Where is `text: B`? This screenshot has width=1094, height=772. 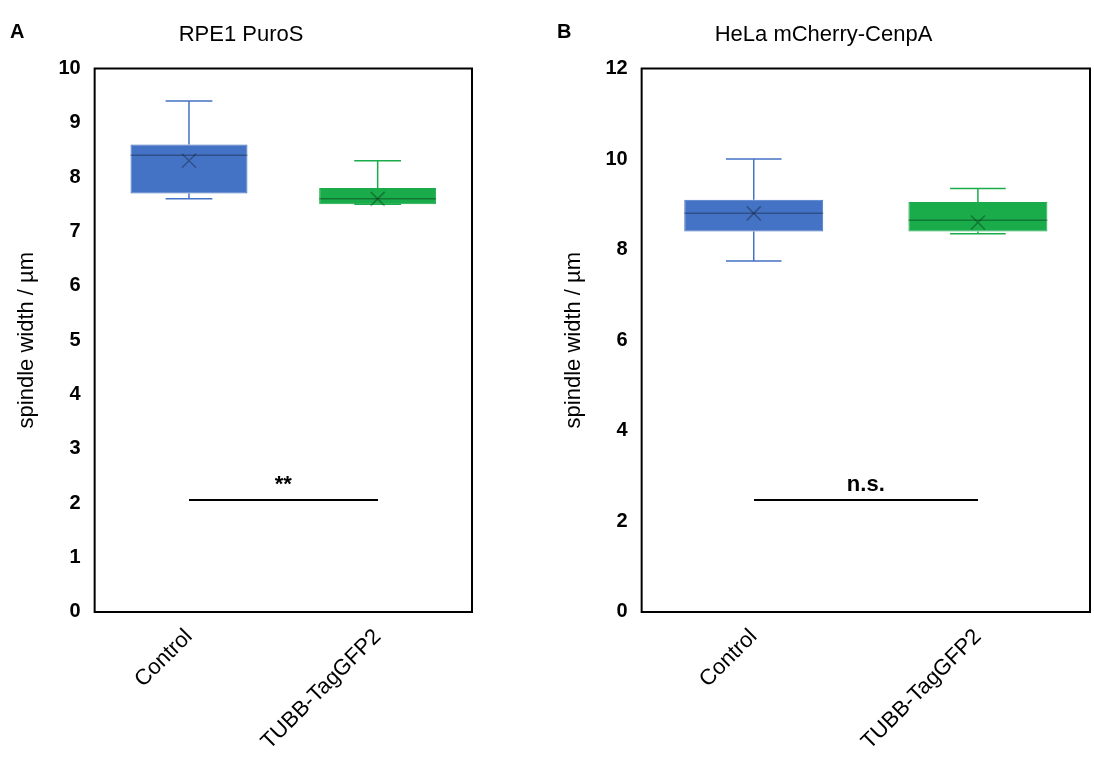
text: B is located at coordinates (564, 31).